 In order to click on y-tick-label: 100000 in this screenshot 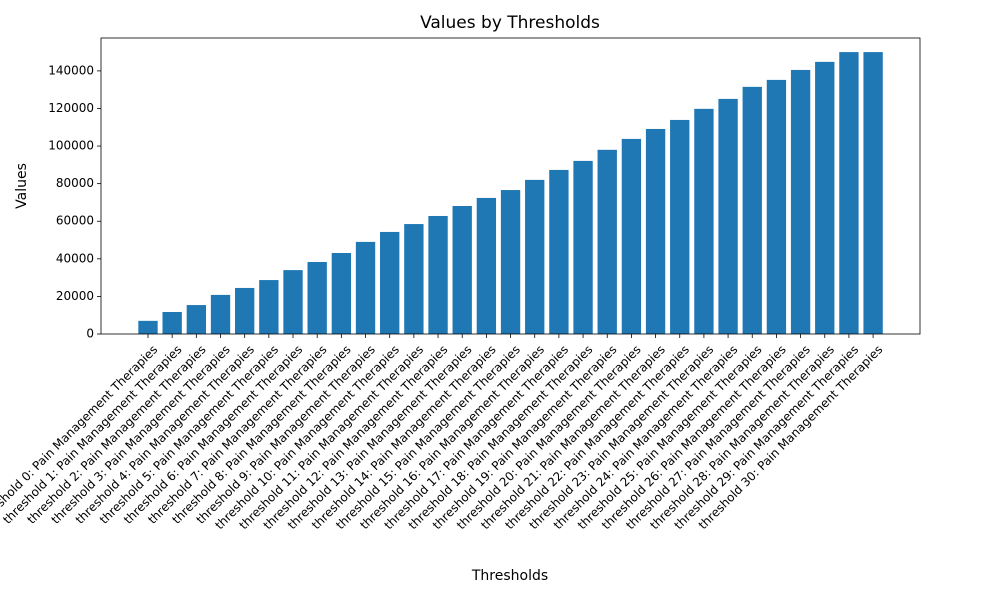, I will do `click(71, 146)`.